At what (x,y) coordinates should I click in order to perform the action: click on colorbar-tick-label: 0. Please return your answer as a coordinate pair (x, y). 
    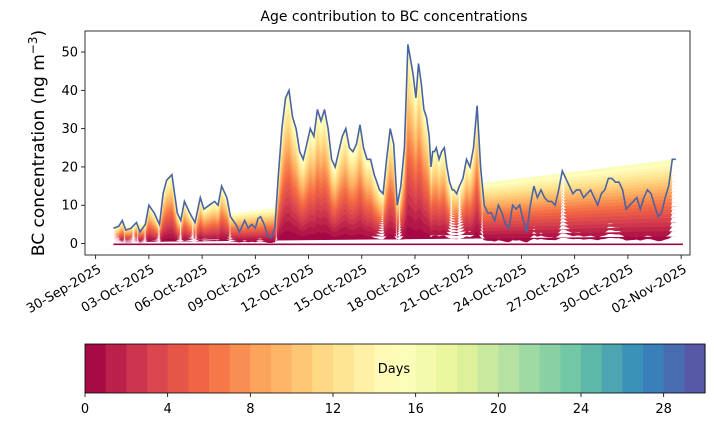
    Looking at the image, I should click on (85, 409).